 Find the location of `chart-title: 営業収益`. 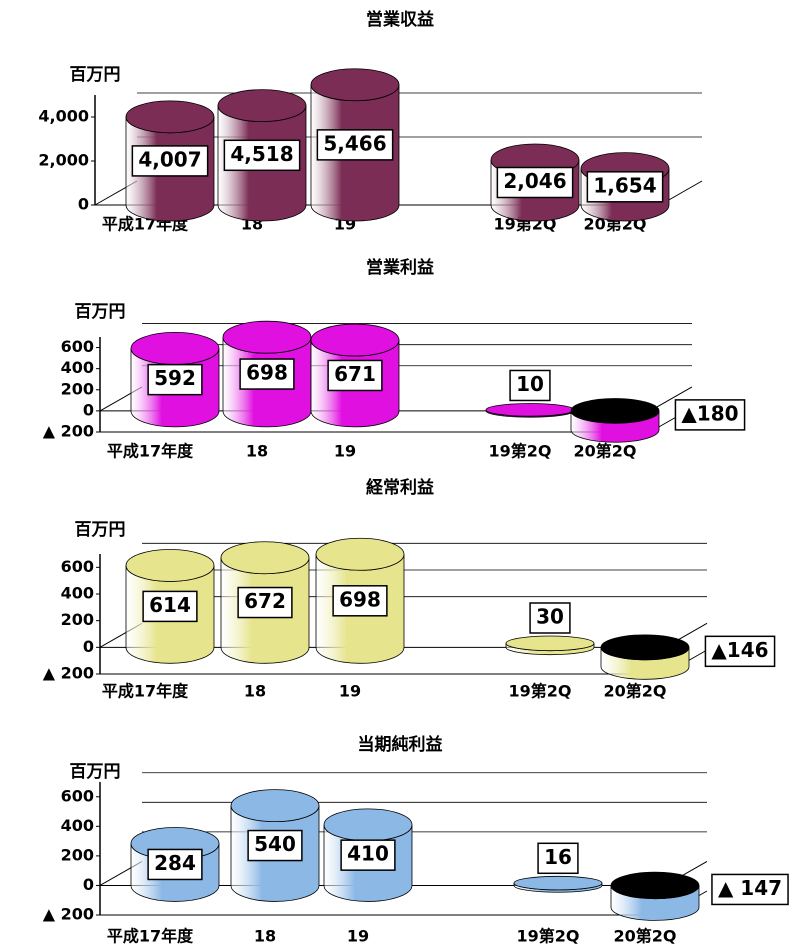

chart-title: 営業収益 is located at coordinates (400, 19).